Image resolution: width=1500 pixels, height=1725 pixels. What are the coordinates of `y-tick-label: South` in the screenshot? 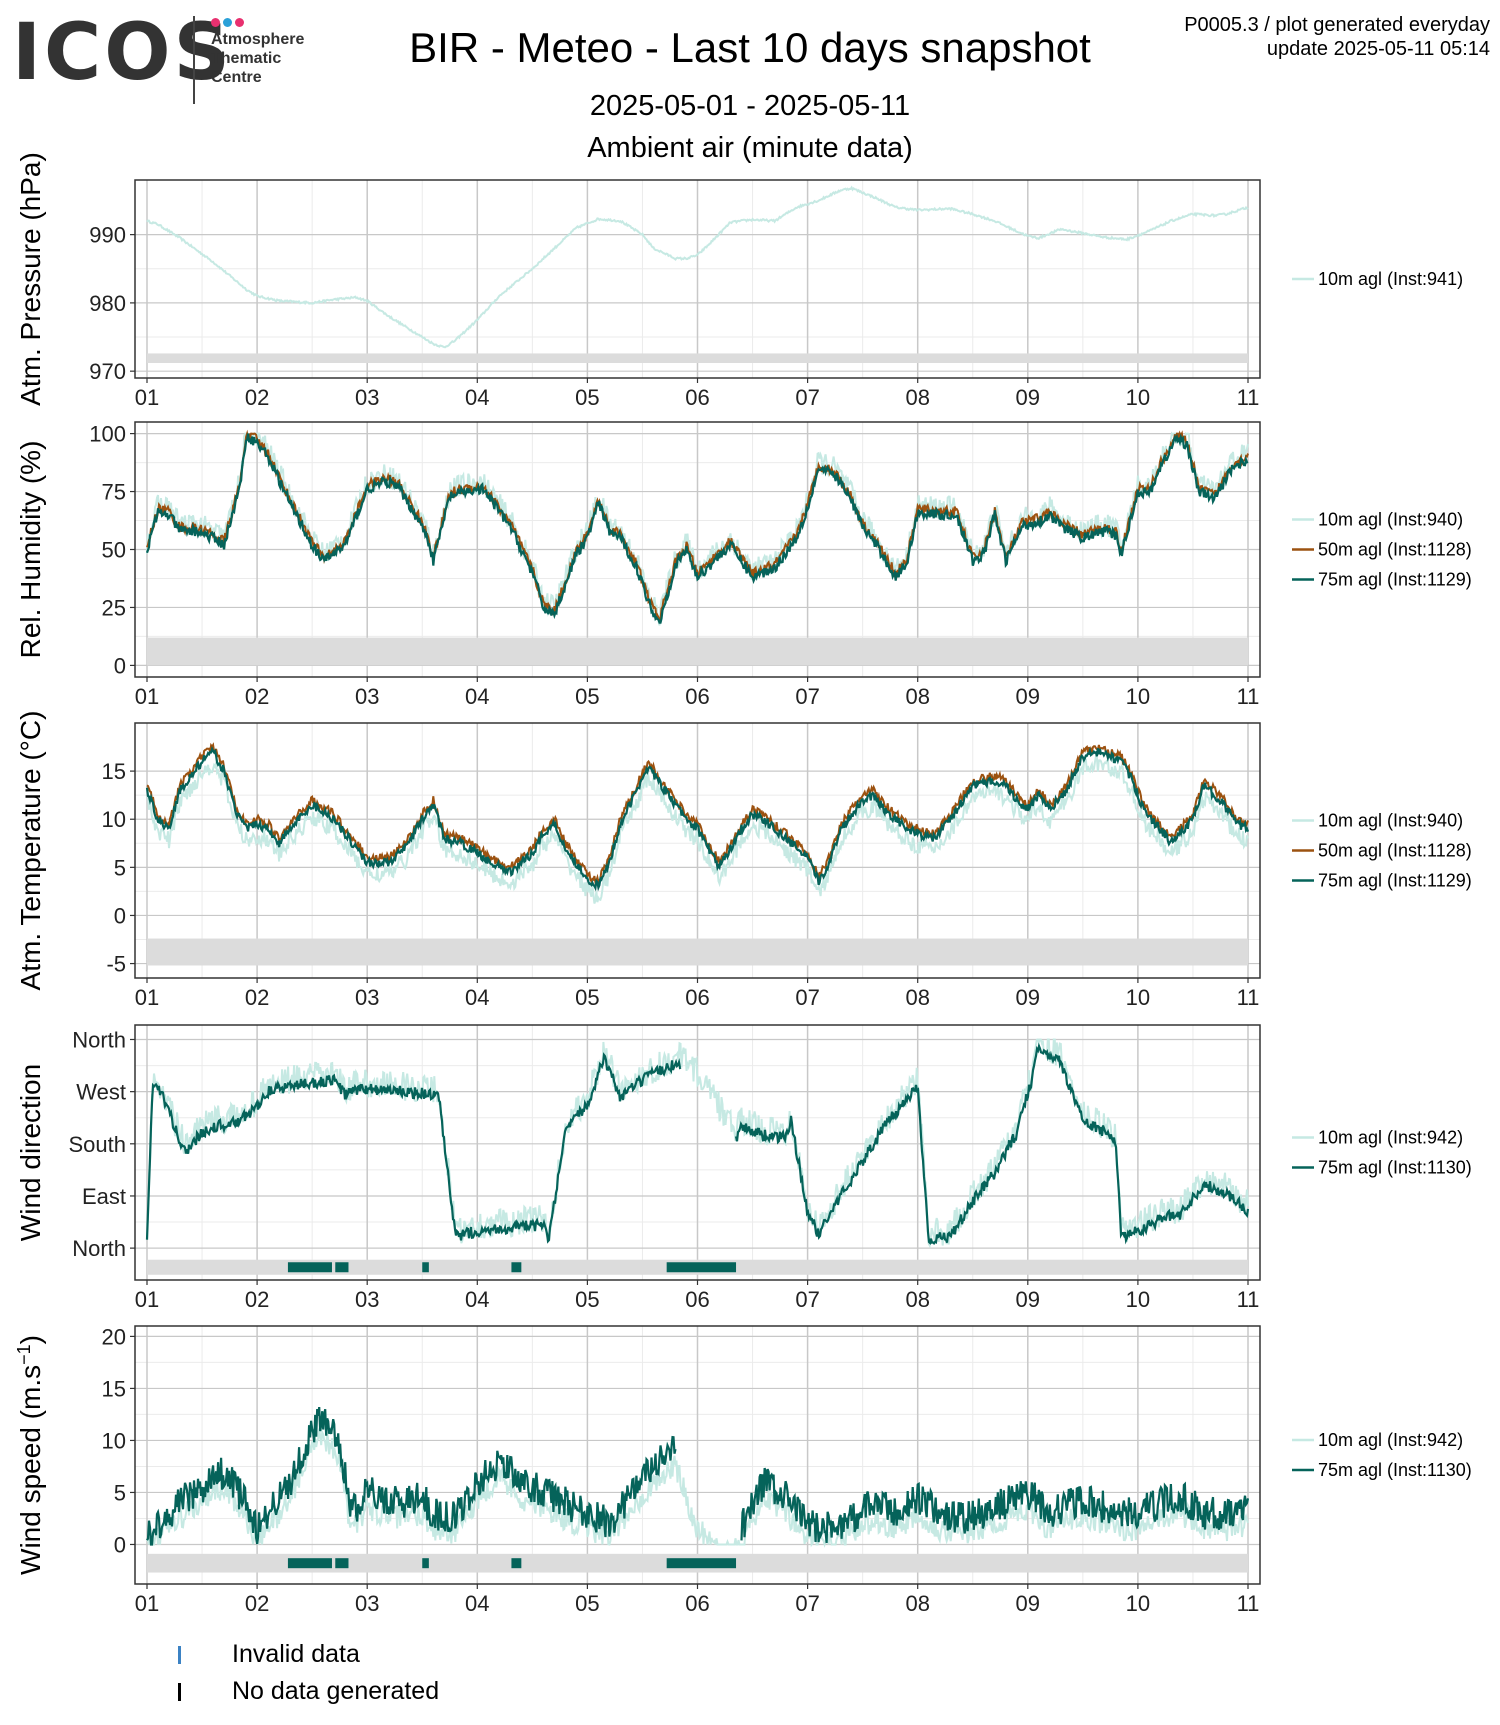 It's located at (98, 1144).